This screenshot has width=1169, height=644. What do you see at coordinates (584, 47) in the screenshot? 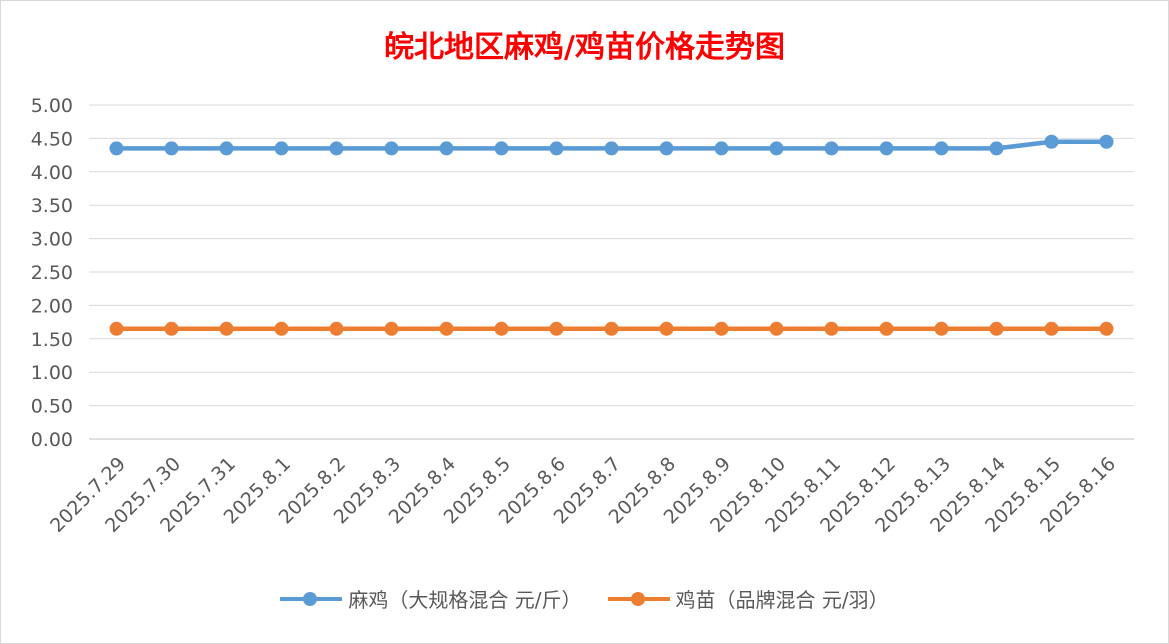
I see `chart-title: 皖北地区麻鸡/鸡苗价格走势图` at bounding box center [584, 47].